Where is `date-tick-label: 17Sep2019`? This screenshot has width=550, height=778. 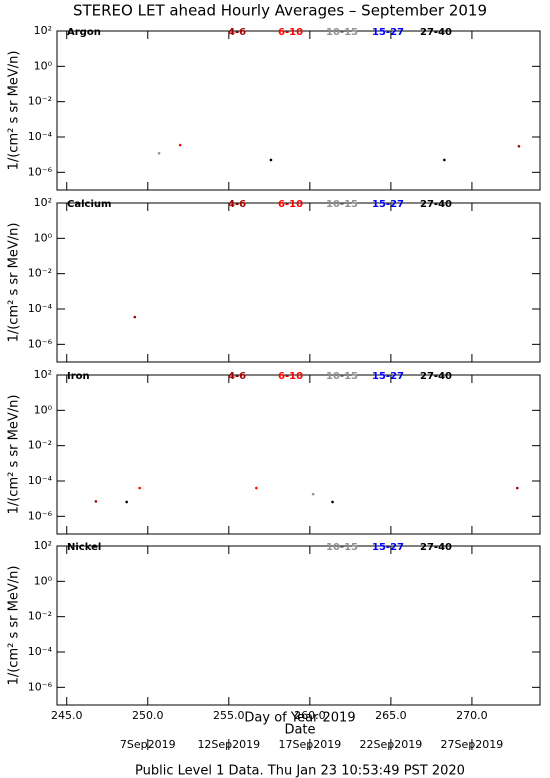 date-tick-label: 17Sep2019 is located at coordinates (309, 744).